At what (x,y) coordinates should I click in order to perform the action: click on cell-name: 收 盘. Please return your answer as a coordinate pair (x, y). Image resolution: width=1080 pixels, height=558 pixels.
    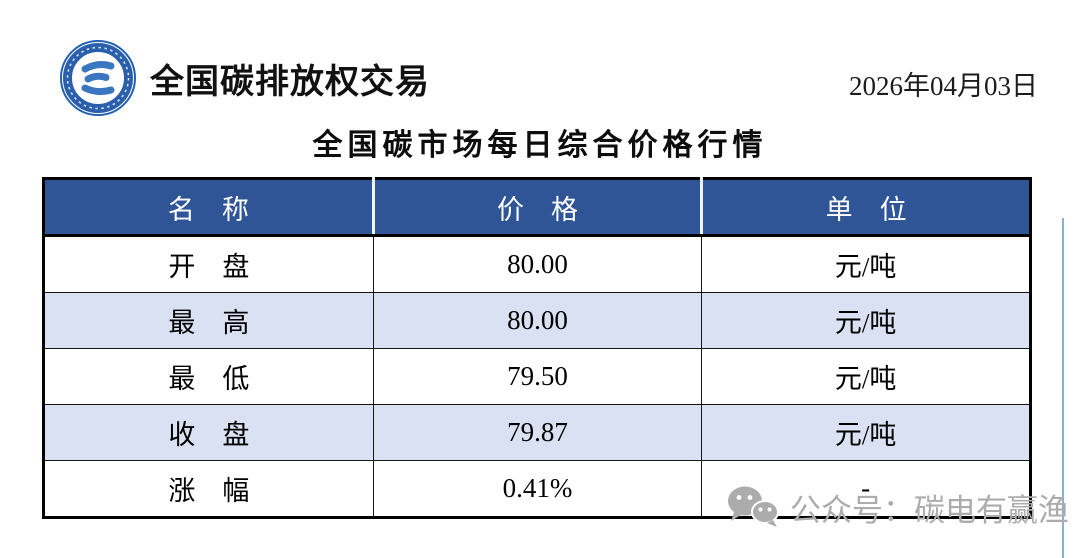
    Looking at the image, I should click on (208, 432).